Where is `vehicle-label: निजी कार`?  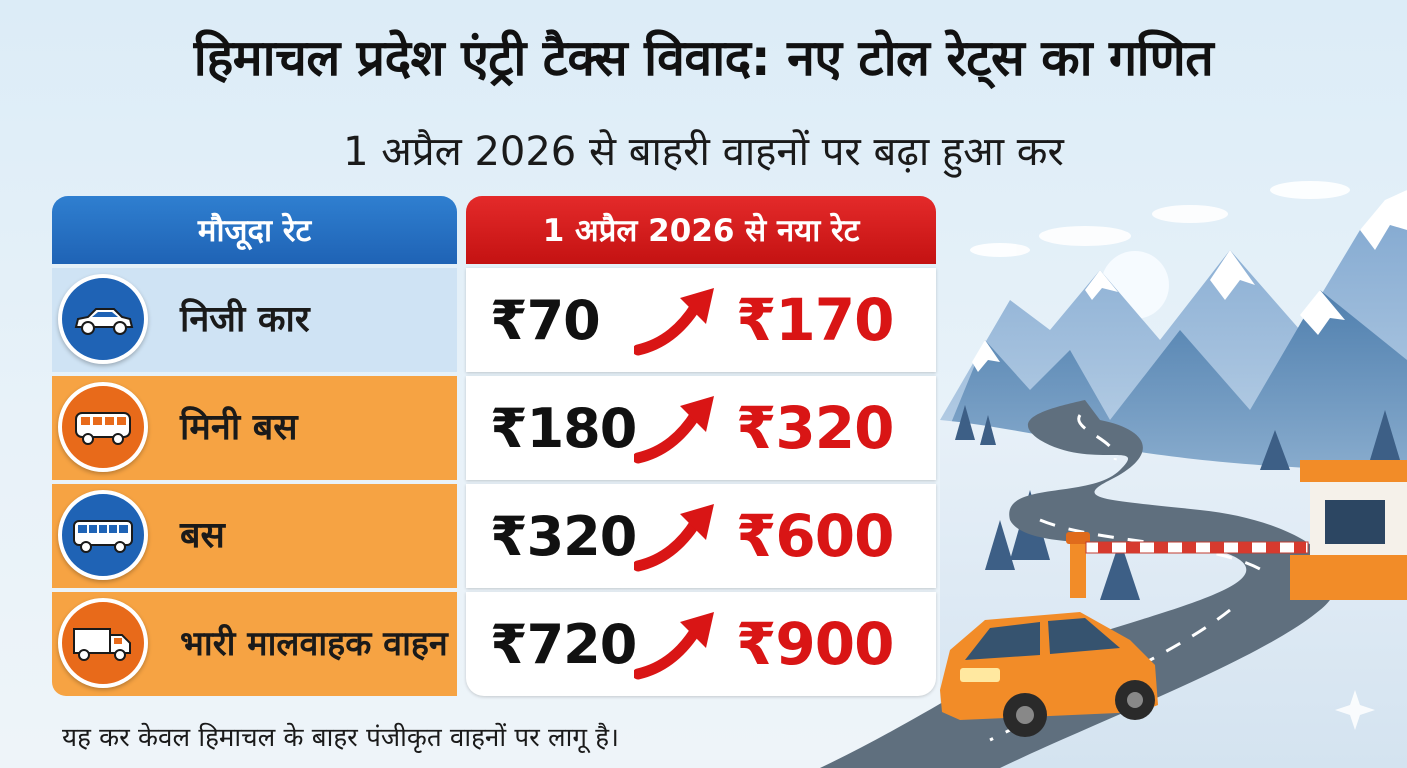
vehicle-label: निजी कार is located at coordinates (245, 319).